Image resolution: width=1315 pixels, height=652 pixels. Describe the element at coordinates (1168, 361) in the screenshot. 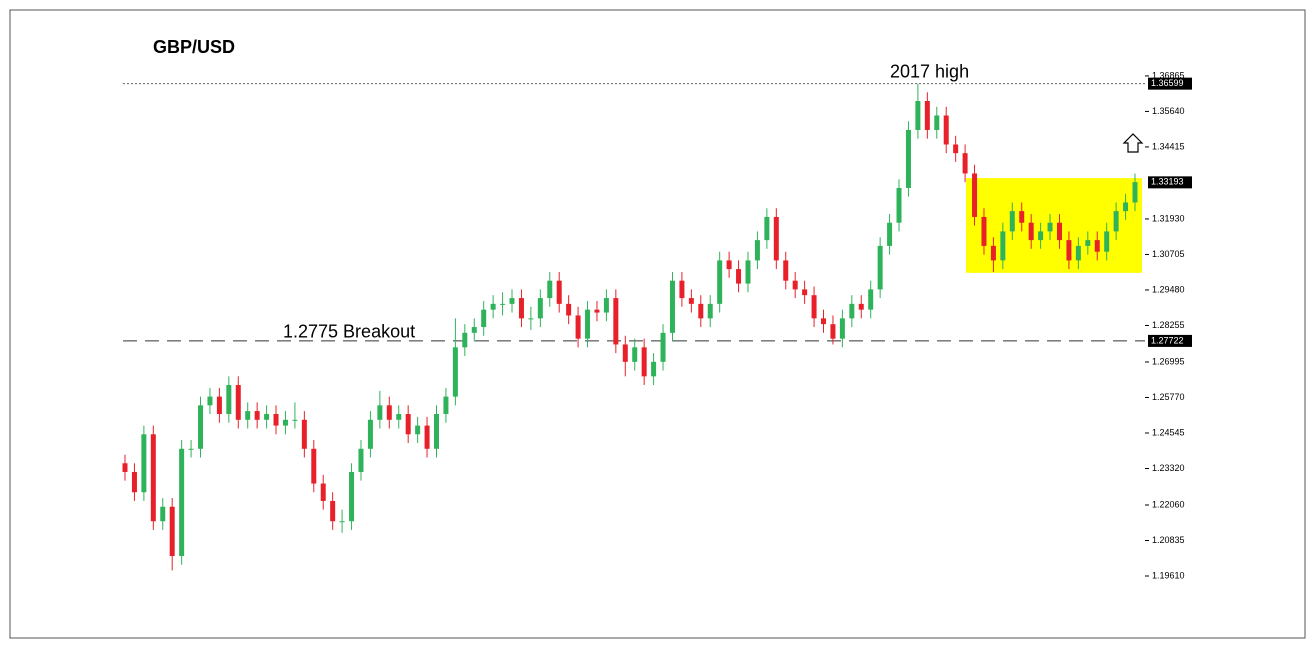

I see `y-tick-label: 1.26995` at that location.